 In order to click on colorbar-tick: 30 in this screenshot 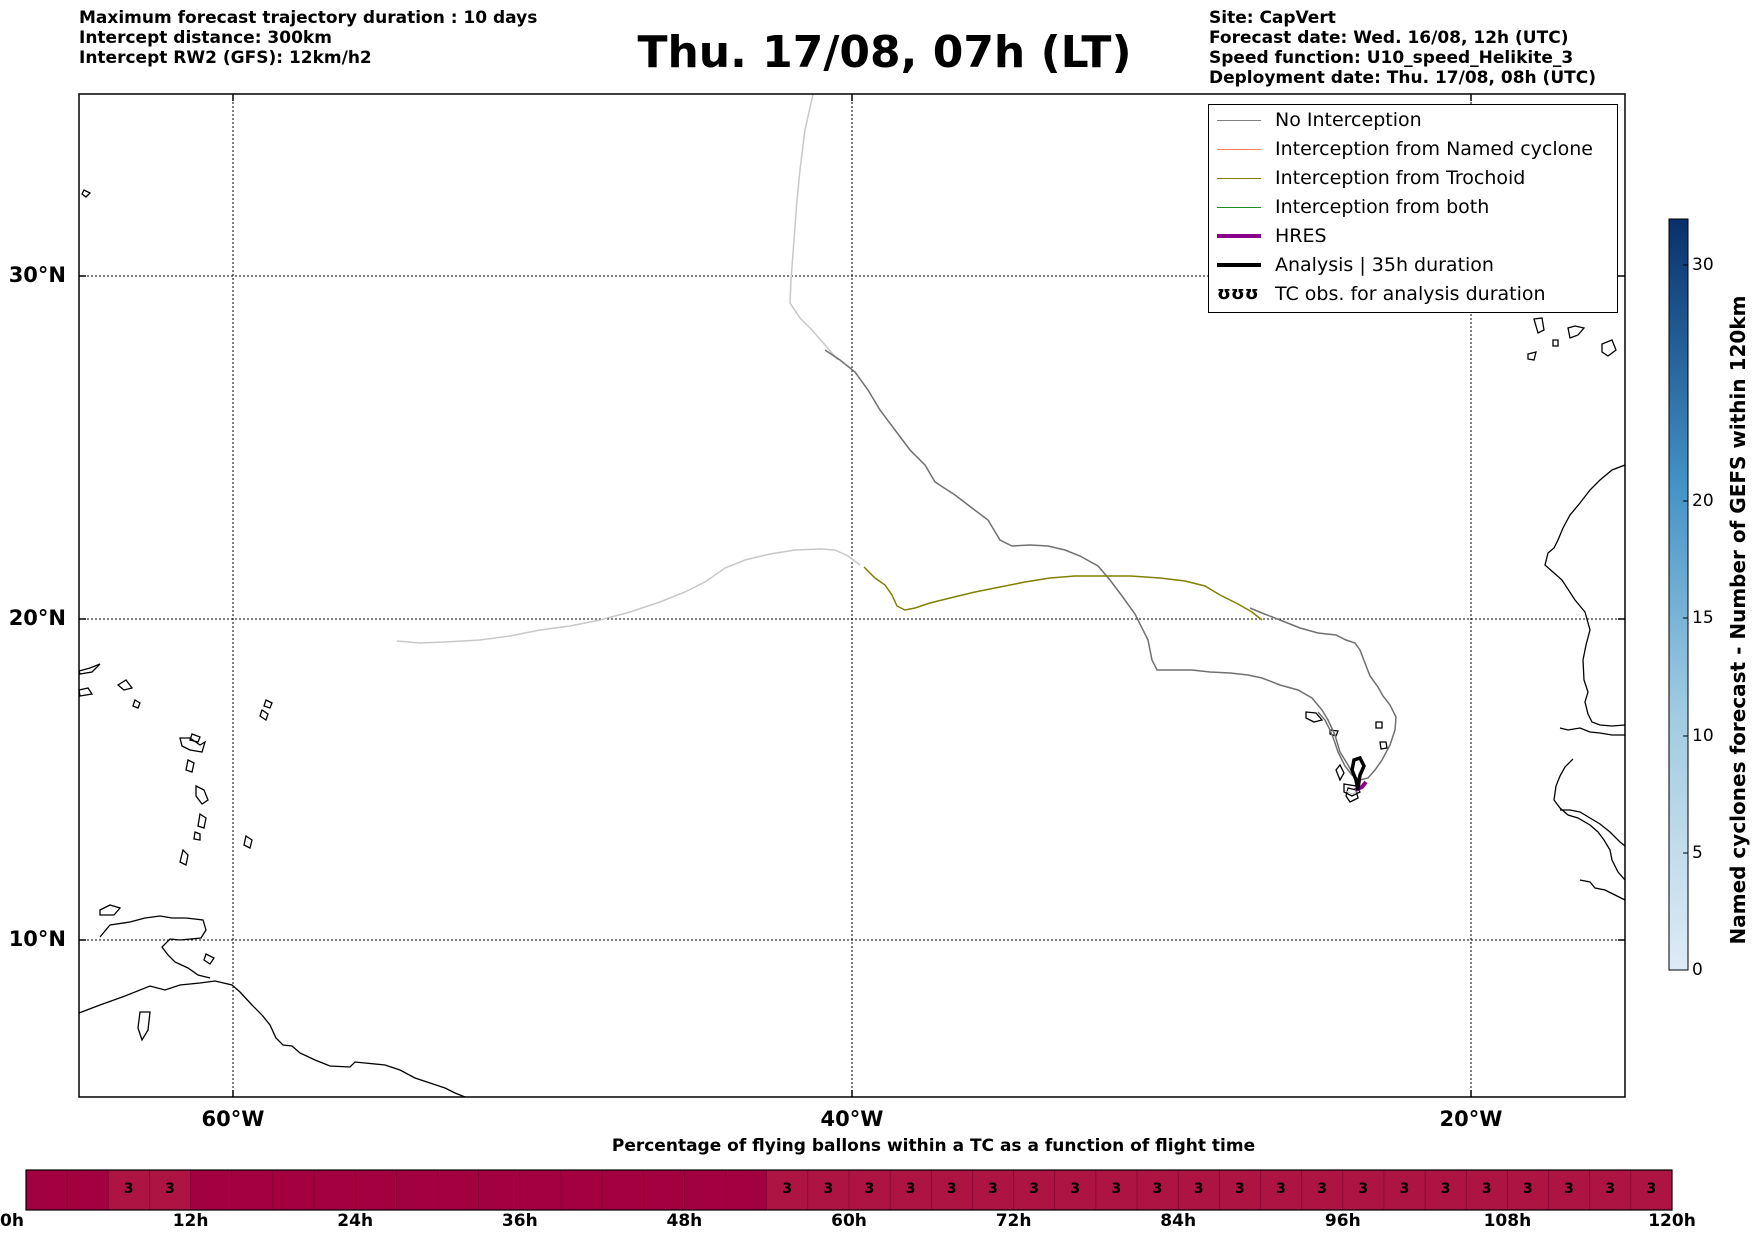, I will do `click(1703, 265)`.